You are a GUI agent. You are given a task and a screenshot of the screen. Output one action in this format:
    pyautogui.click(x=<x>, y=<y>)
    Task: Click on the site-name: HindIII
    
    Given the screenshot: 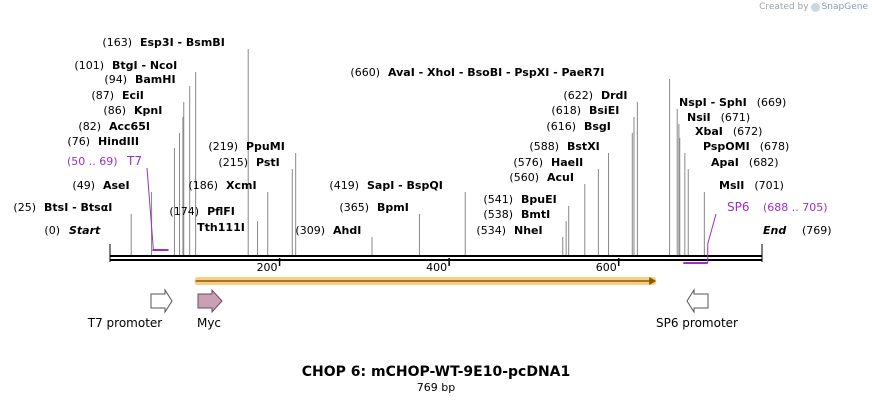 What is the action you would take?
    pyautogui.click(x=118, y=141)
    